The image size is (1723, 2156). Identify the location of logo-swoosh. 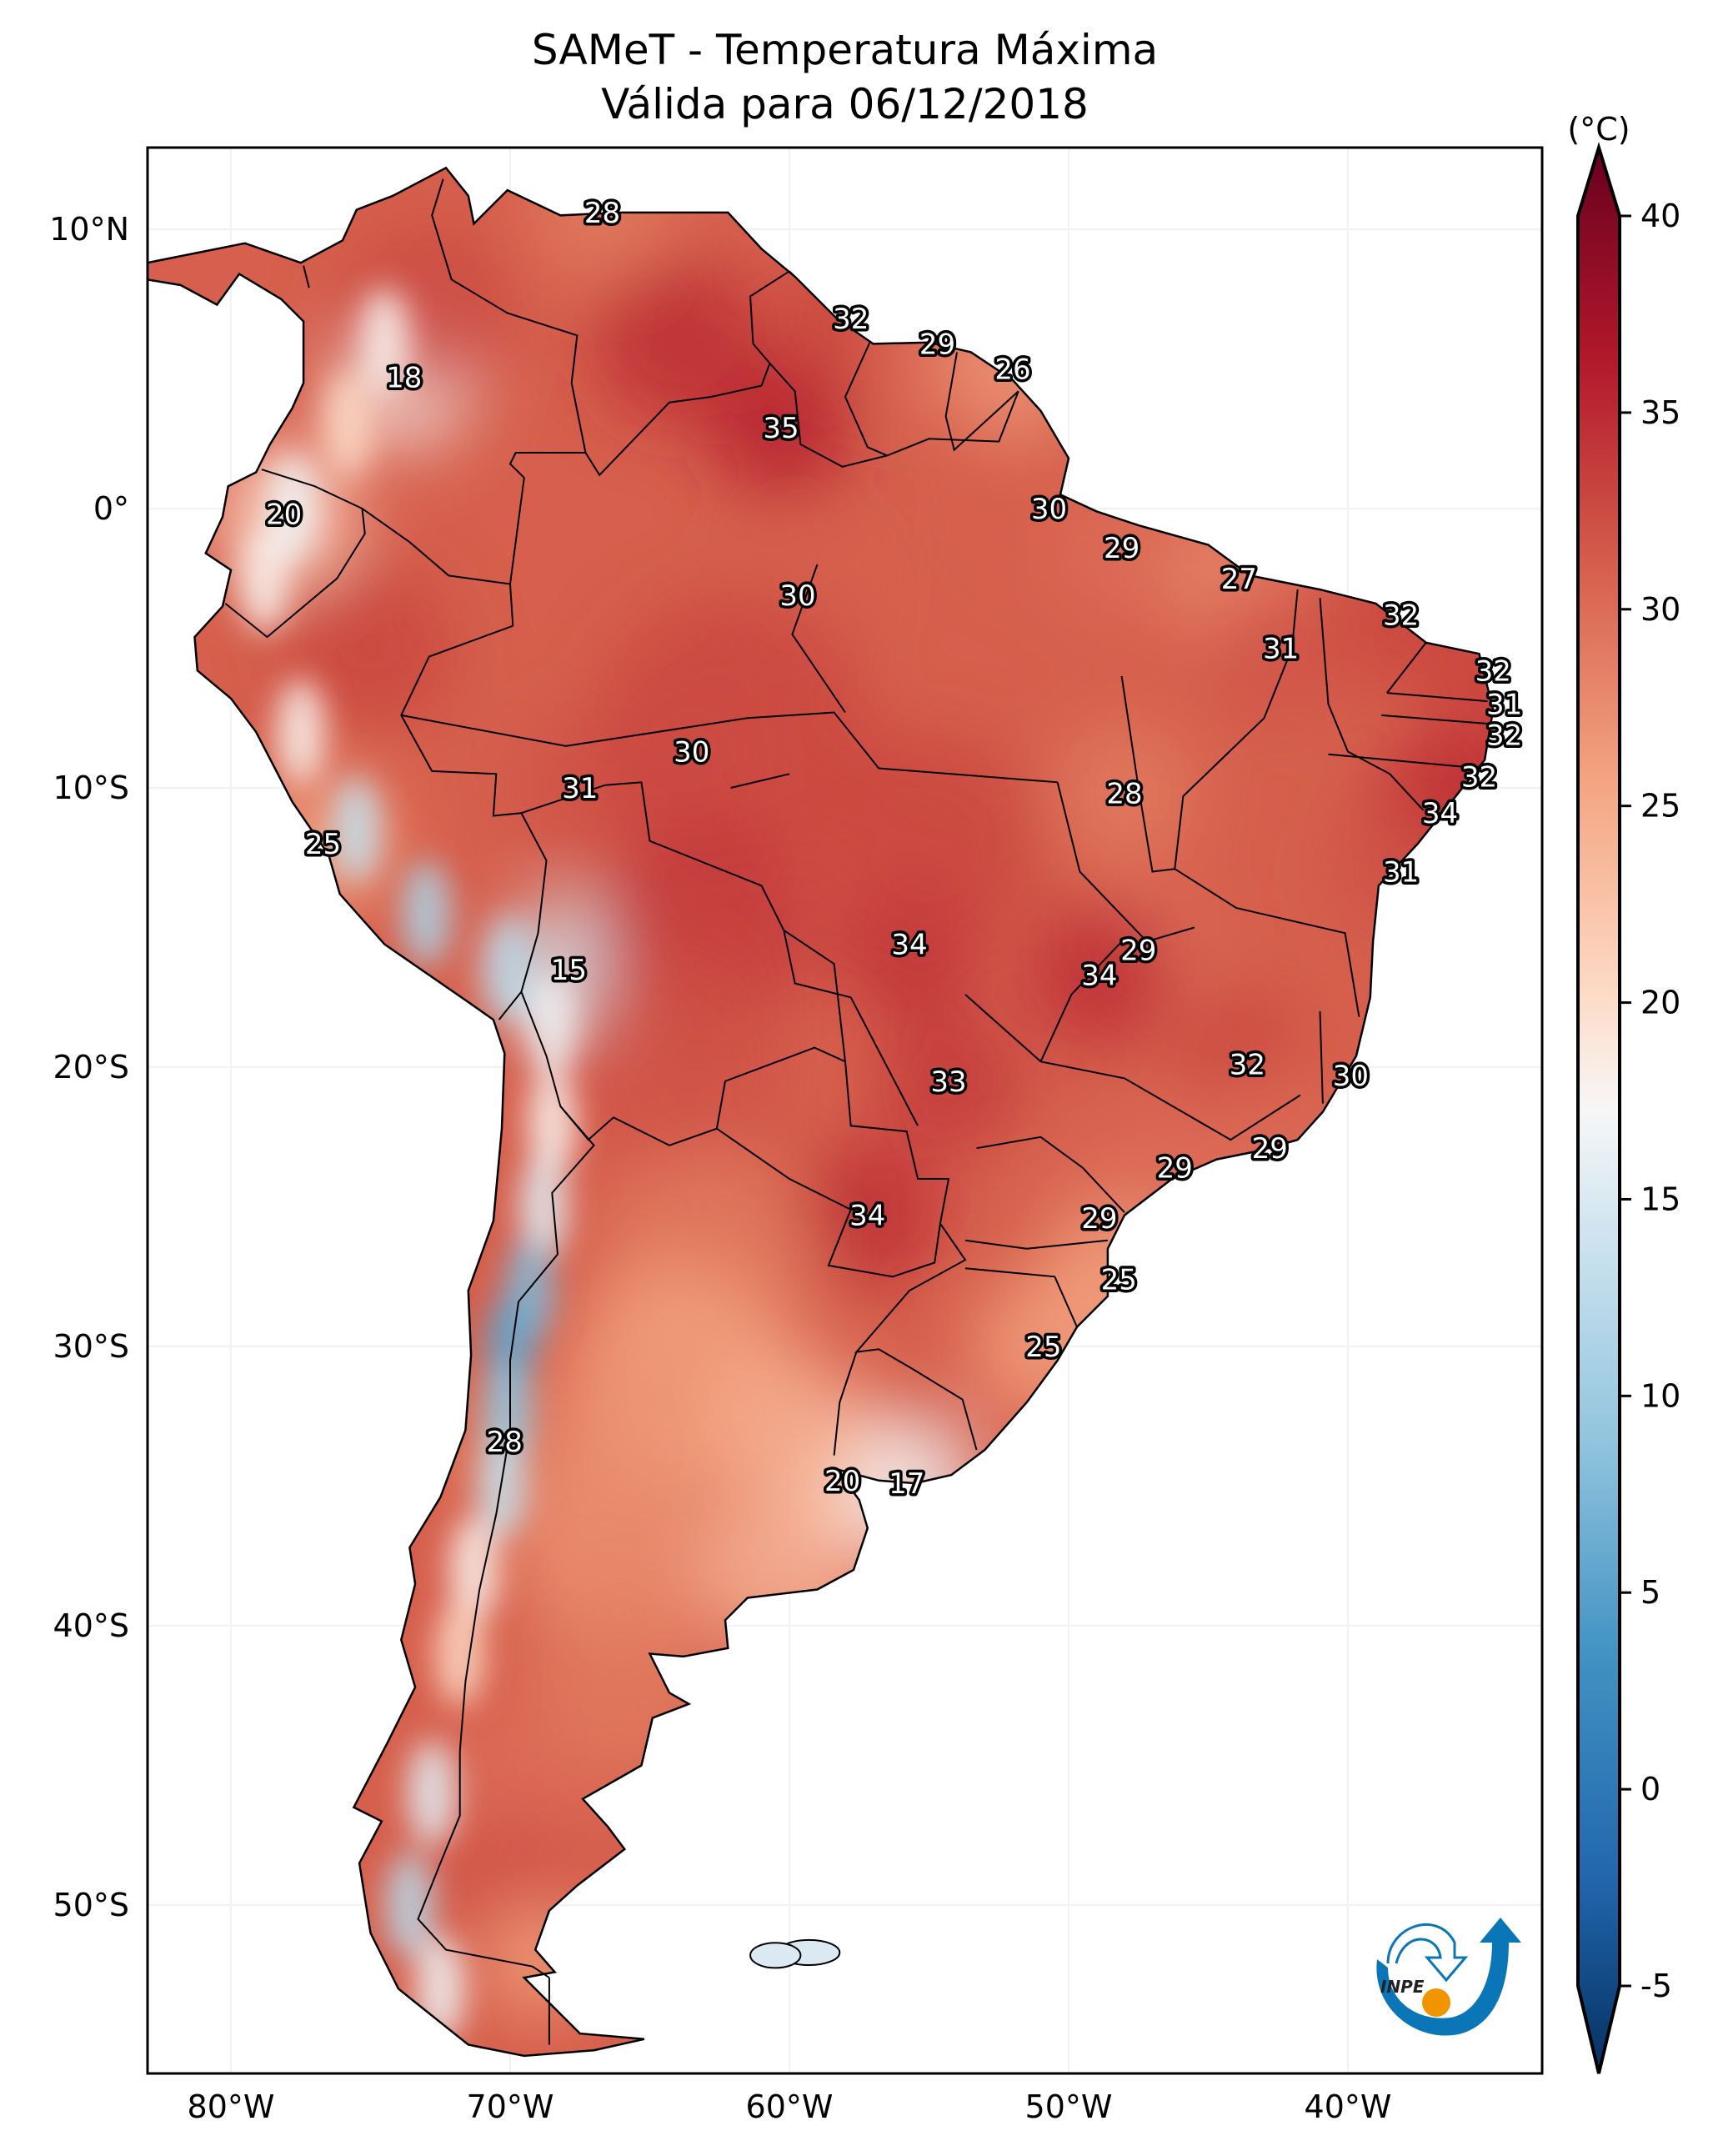
(1448, 1977).